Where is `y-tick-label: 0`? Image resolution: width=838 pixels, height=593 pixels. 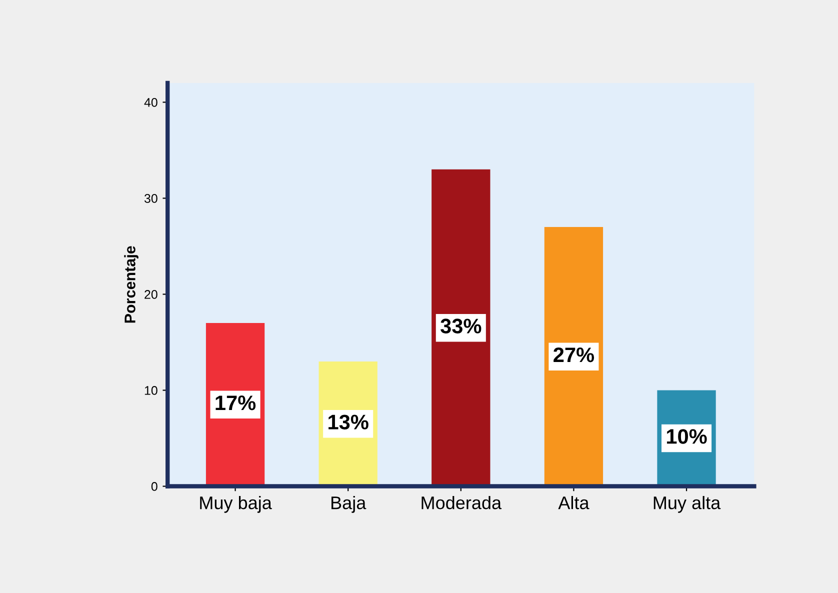
y-tick-label: 0 is located at coordinates (154, 486).